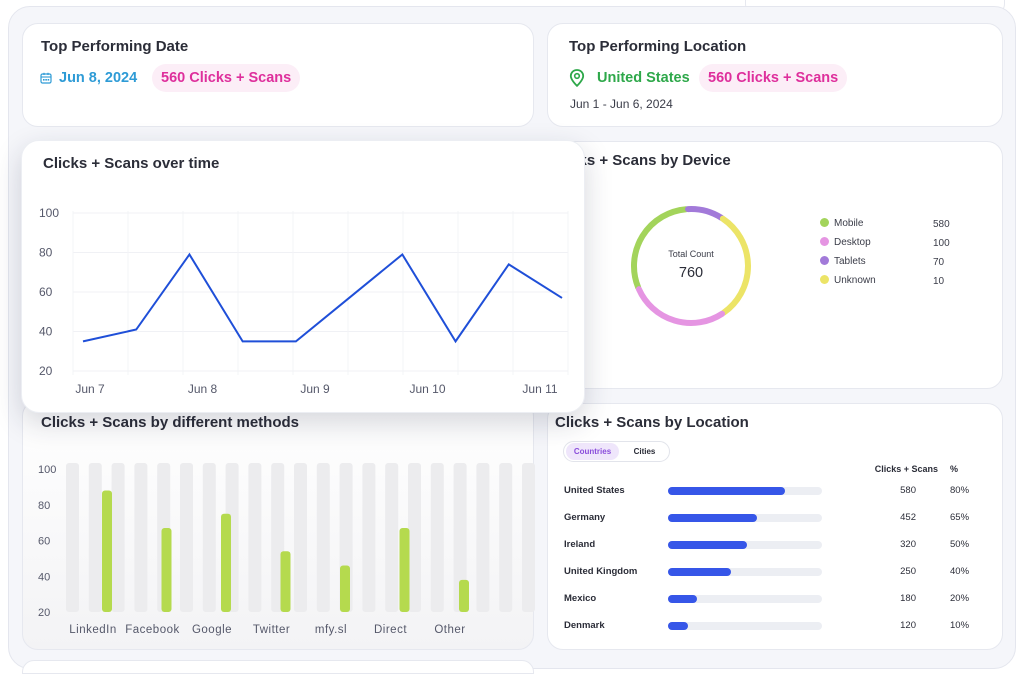 The height and width of the screenshot is (675, 1024). I want to click on legend-item-tablets: Tablets, so click(843, 261).